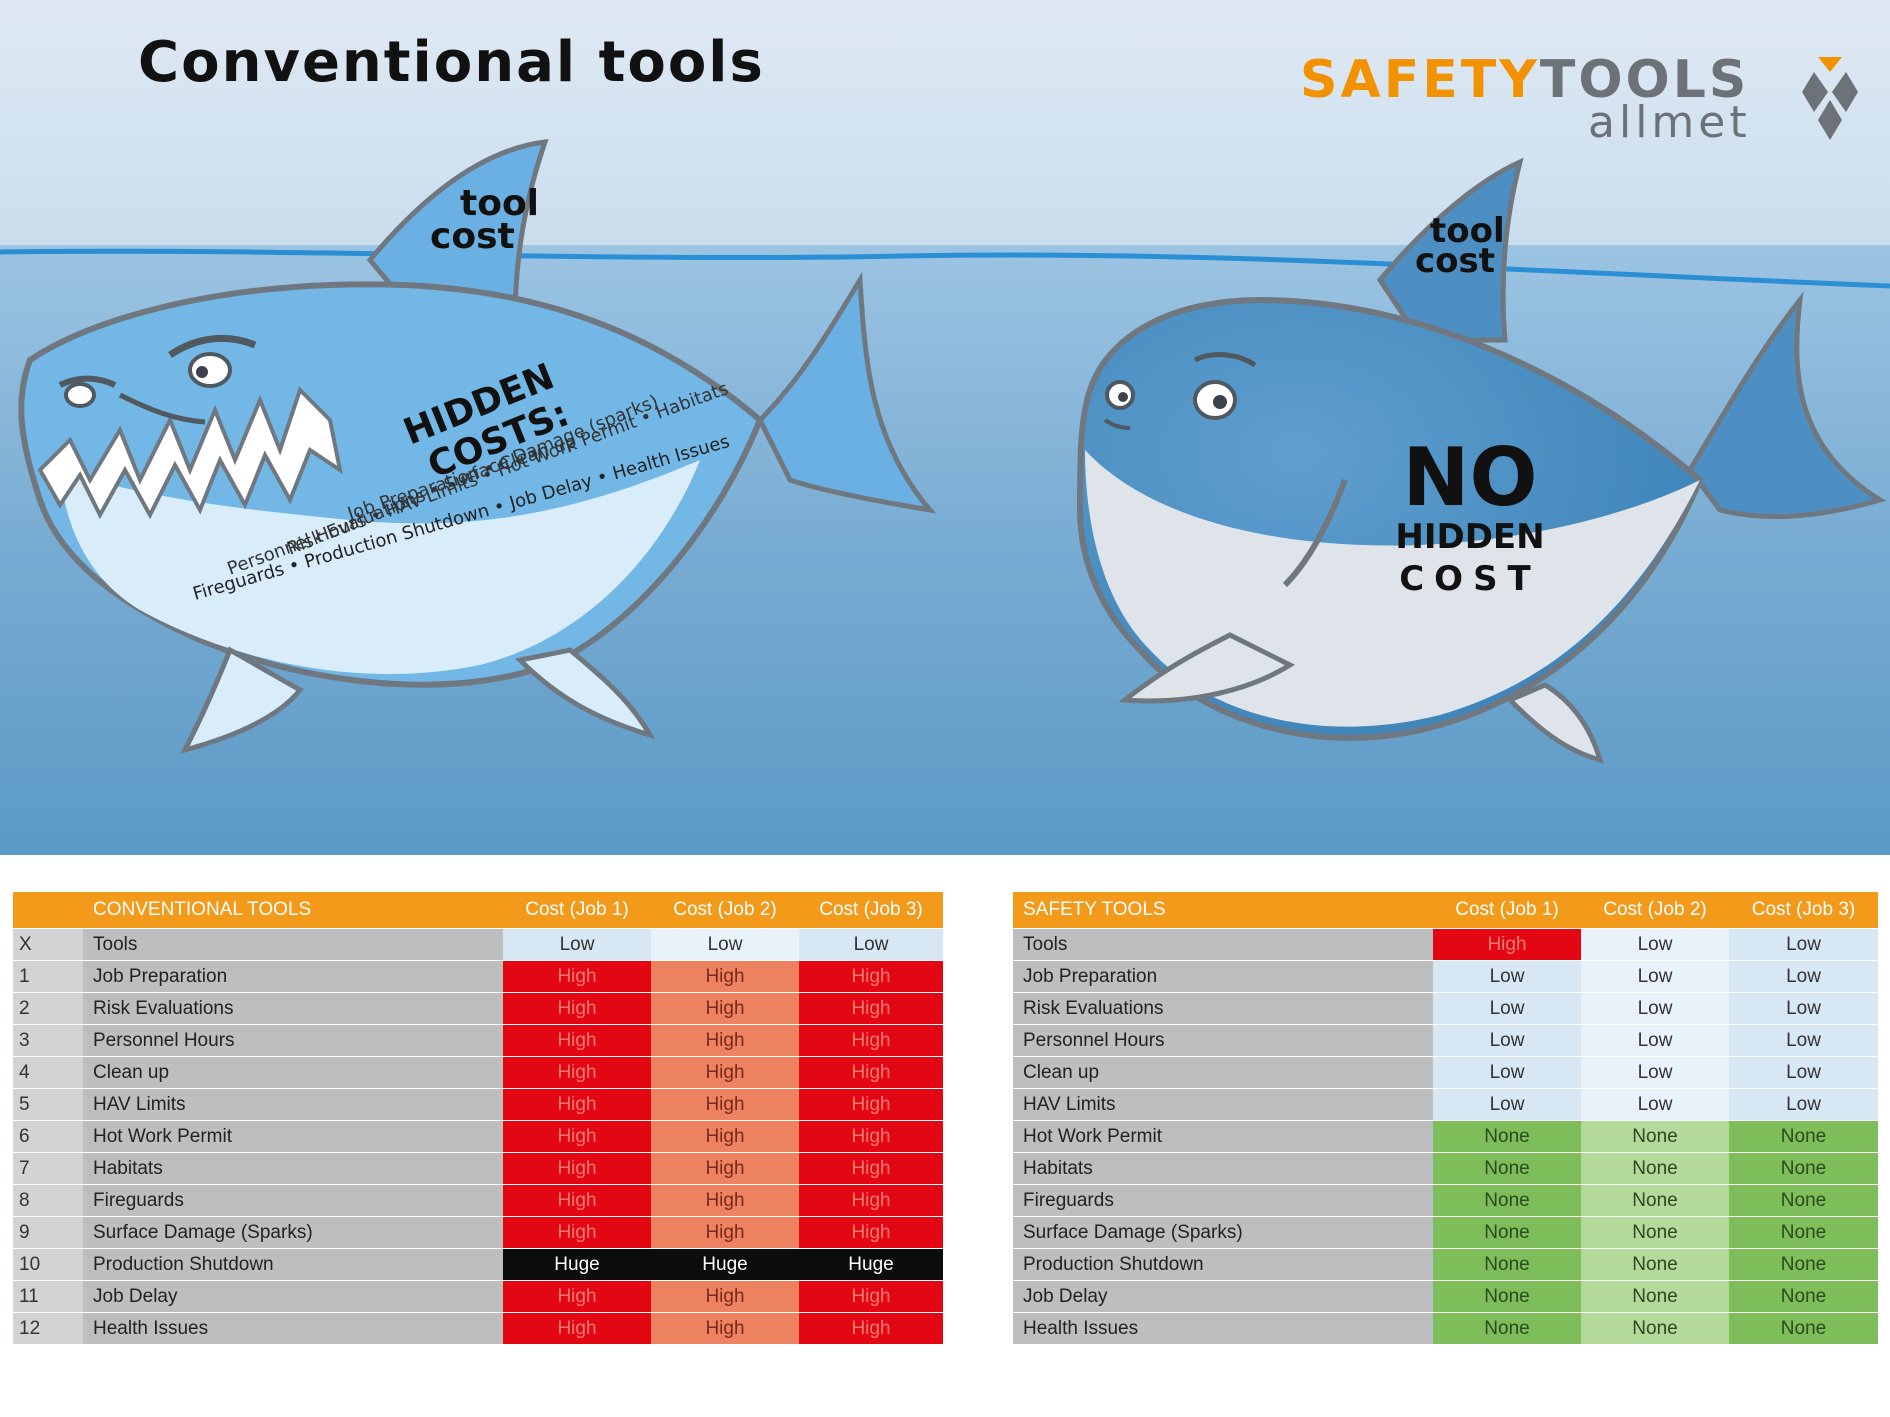 Image resolution: width=1890 pixels, height=1417 pixels. I want to click on table-row: Health Issues None None None, so click(1445, 1328).